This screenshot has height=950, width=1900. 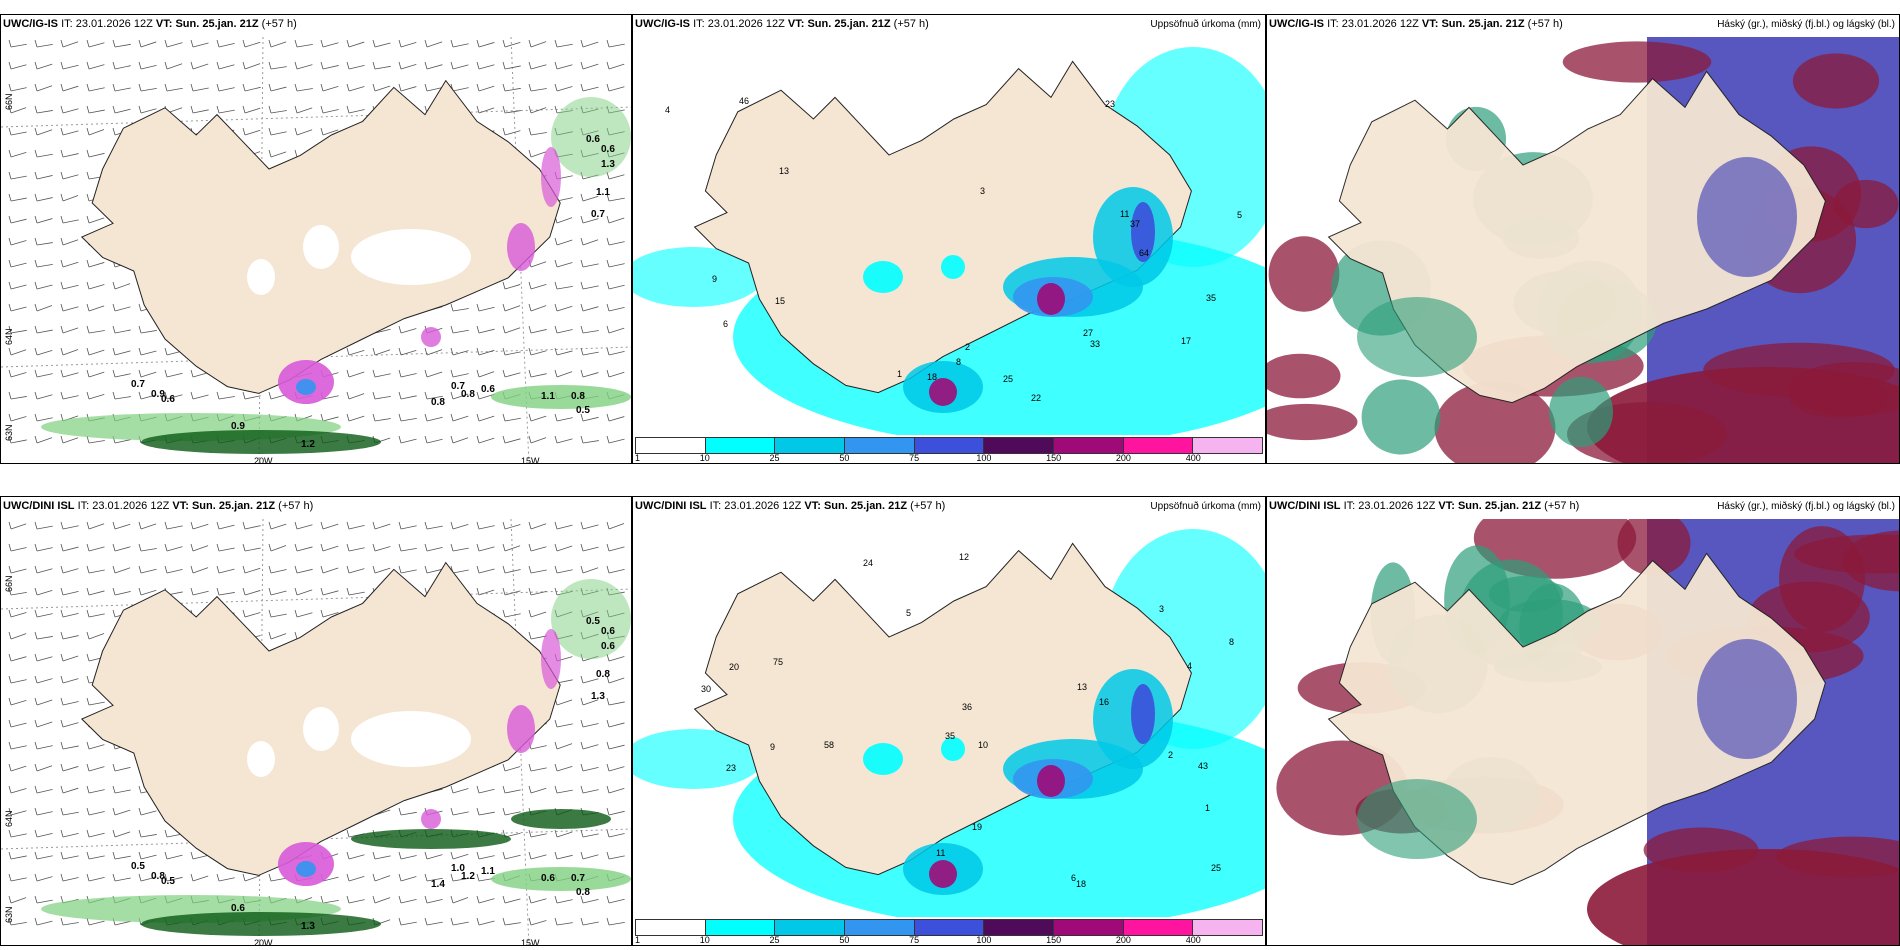 What do you see at coordinates (608, 646) in the screenshot?
I see `wind-value-label: 0.6` at bounding box center [608, 646].